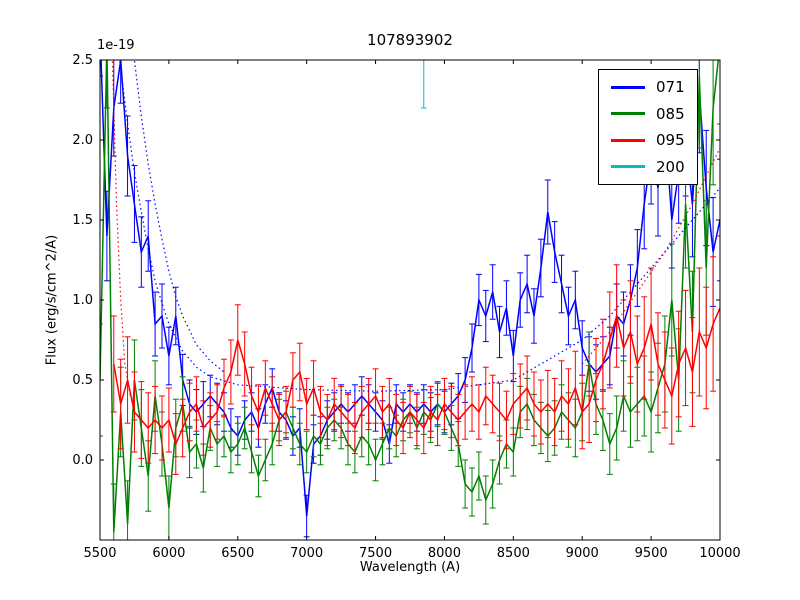 Image resolution: width=800 pixels, height=600 pixels. What do you see at coordinates (168, 553) in the screenshot?
I see `x-tick-label: 6000` at bounding box center [168, 553].